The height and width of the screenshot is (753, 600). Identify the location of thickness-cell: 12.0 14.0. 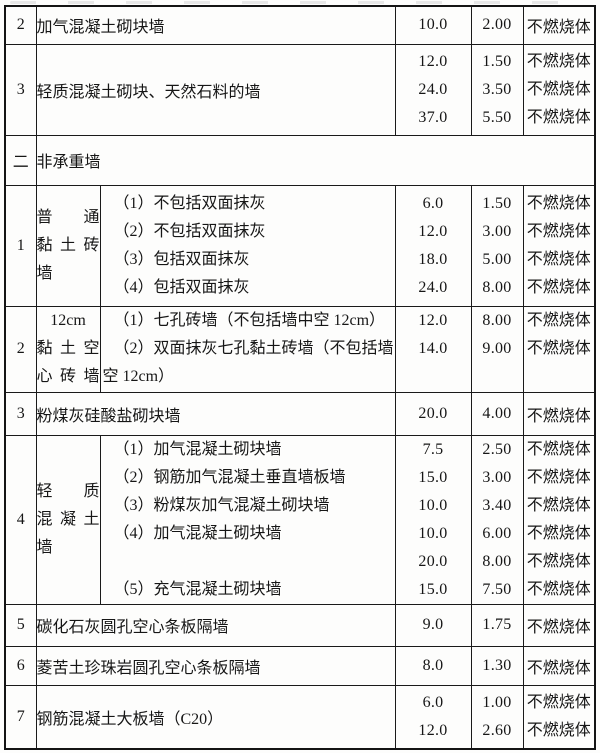
(433, 349).